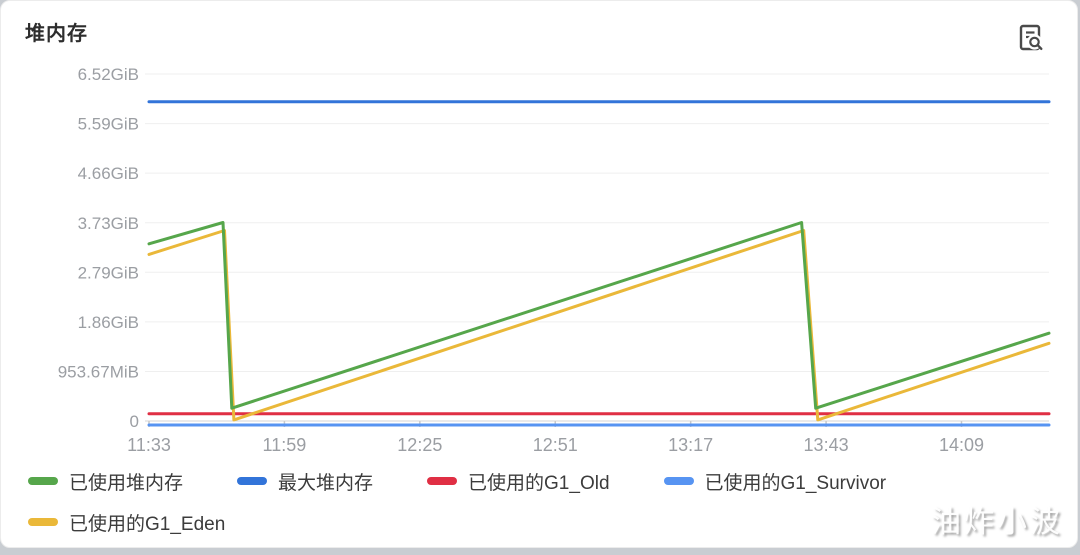 This screenshot has width=1080, height=555. I want to click on legend-item-max-heap: 最大堆内存, so click(305, 481).